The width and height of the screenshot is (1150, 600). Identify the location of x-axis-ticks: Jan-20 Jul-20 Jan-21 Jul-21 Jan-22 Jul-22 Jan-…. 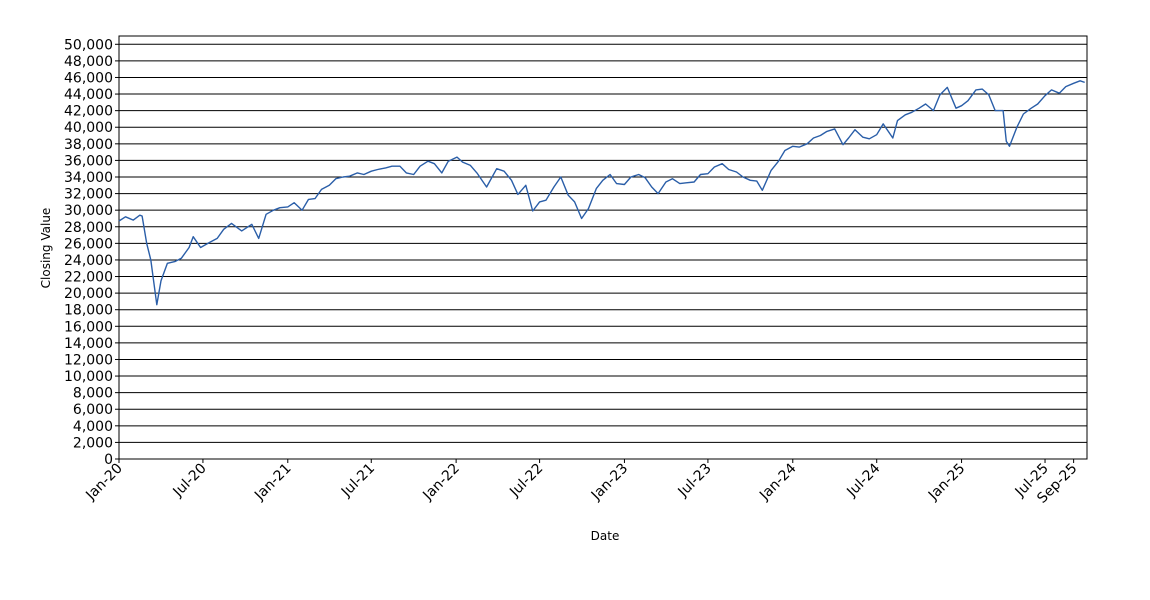
(581, 483).